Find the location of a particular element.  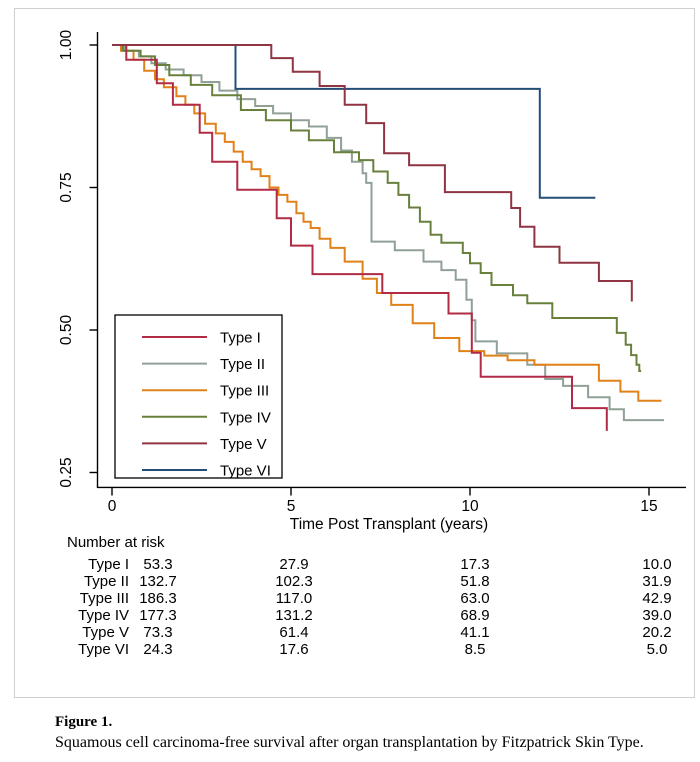

risk-value-type-i-t10: 17.3 is located at coordinates (475, 564).